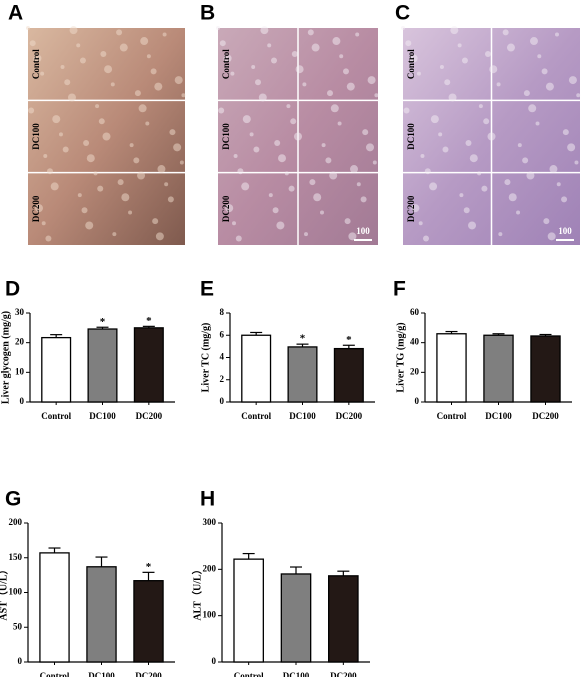 Image resolution: width=582 pixels, height=677 pixels. What do you see at coordinates (400, 357) in the screenshot?
I see `y-axis-label: Liver TG (mg/g)` at bounding box center [400, 357].